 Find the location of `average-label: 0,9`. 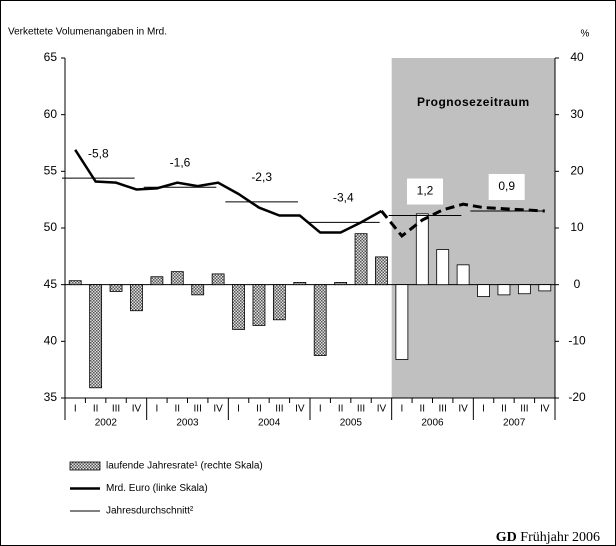

average-label: 0,9 is located at coordinates (506, 186).